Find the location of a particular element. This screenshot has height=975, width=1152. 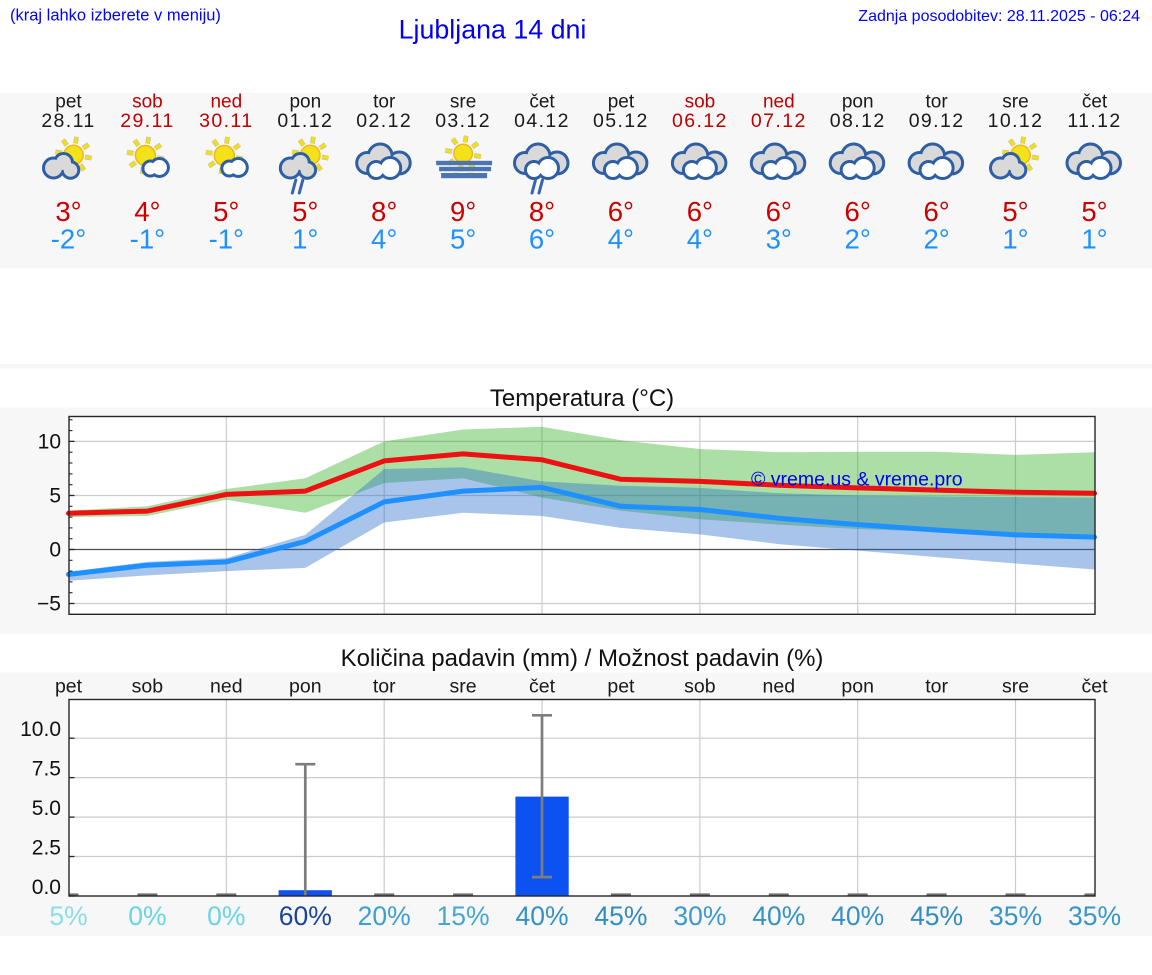

svg-text:Zadnja posodobitev: 28.11.2025: Zadnja posodobitev: 28.11.2025 - 06:24 is located at coordinates (999, 16).